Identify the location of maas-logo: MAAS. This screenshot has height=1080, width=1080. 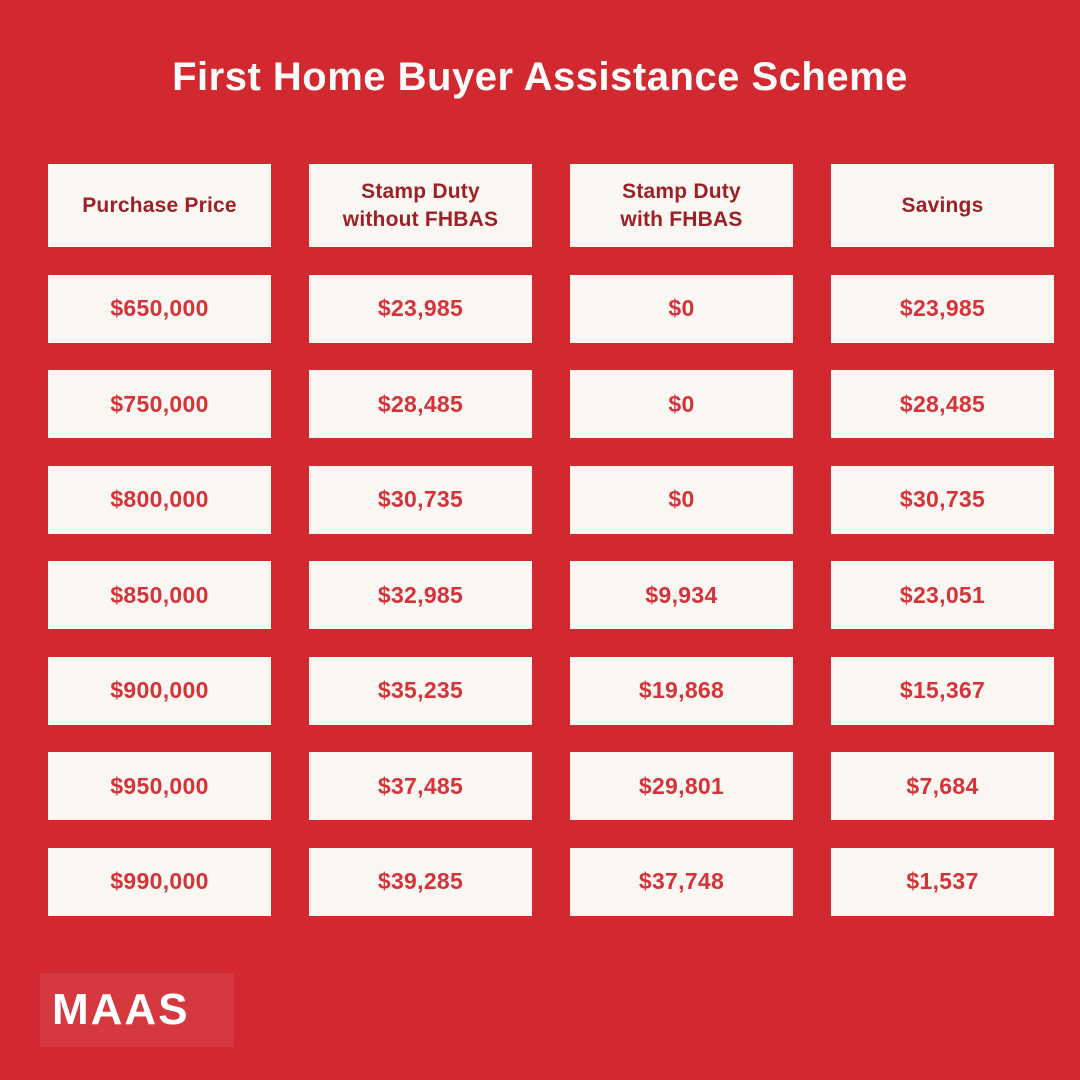
(137, 1010).